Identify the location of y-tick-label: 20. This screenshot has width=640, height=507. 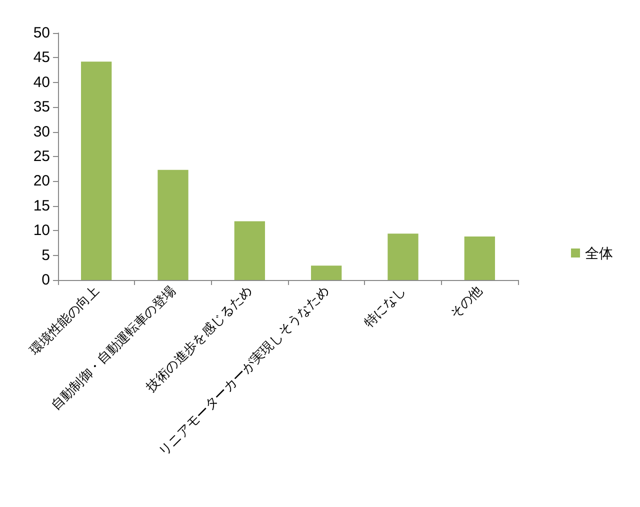
(41, 181).